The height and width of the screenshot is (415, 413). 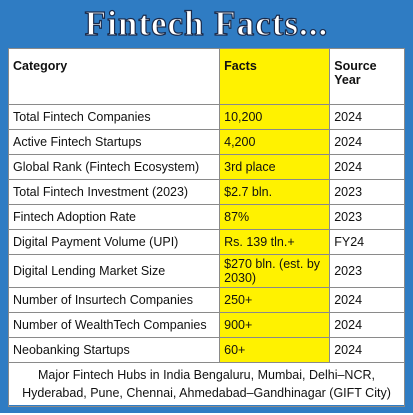 I want to click on table-cell: 3rd place, so click(x=275, y=167).